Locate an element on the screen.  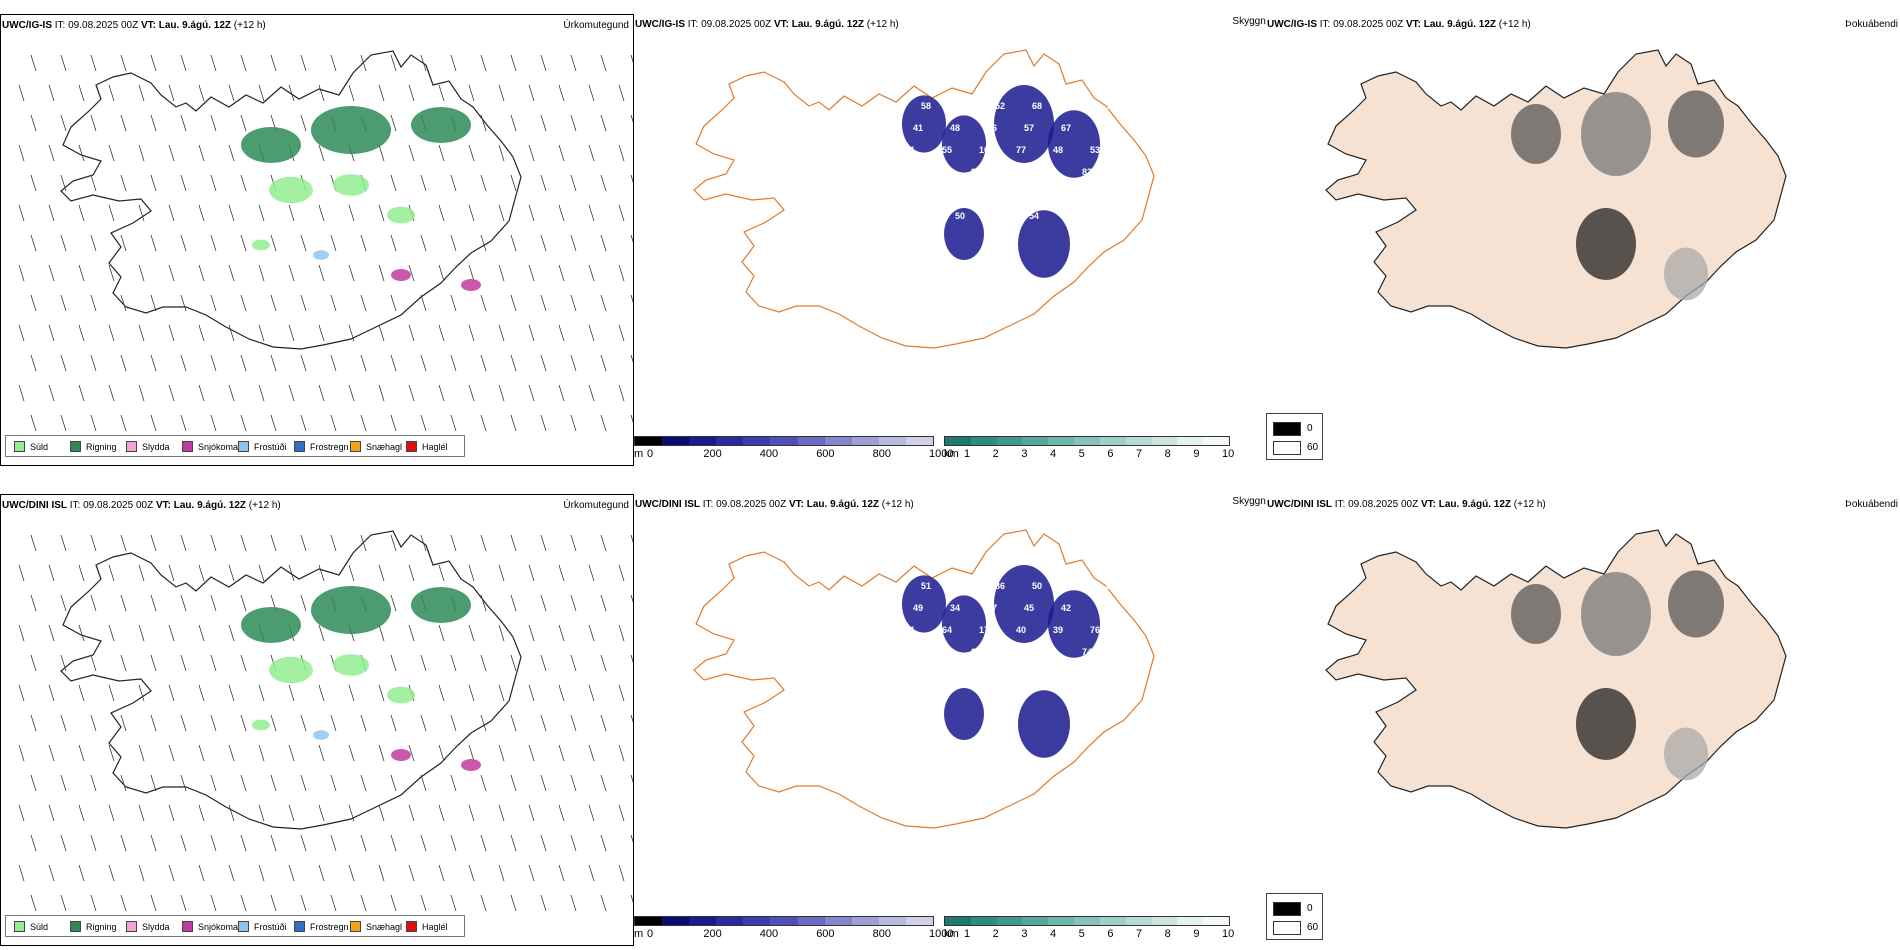
visibility-colorbar is located at coordinates (1087, 921).